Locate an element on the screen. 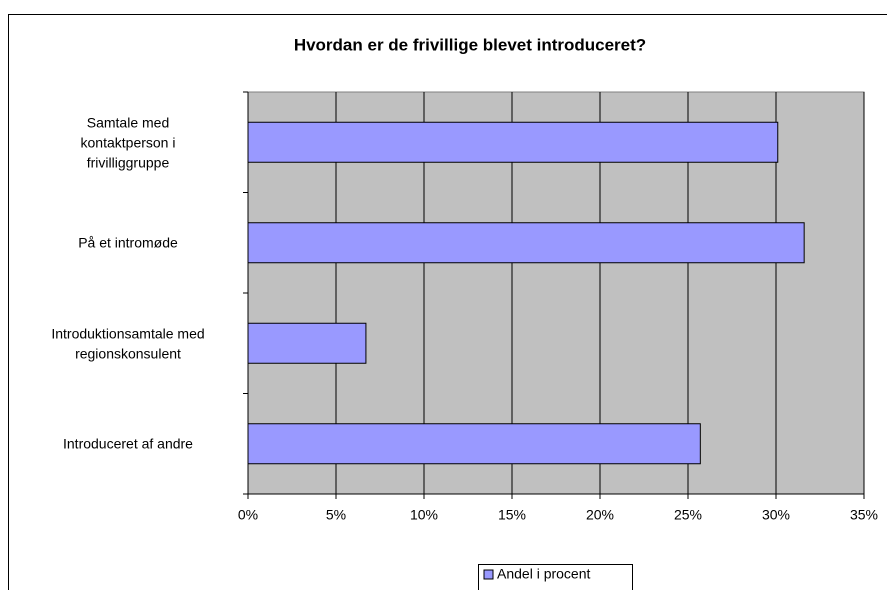 The image size is (887, 590). legend-label: Andel i procent is located at coordinates (544, 574).